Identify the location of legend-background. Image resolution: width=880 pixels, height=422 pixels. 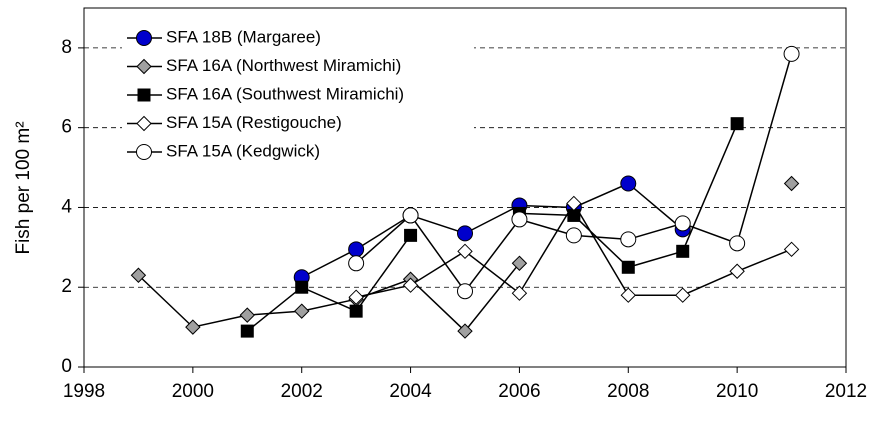
(298, 95).